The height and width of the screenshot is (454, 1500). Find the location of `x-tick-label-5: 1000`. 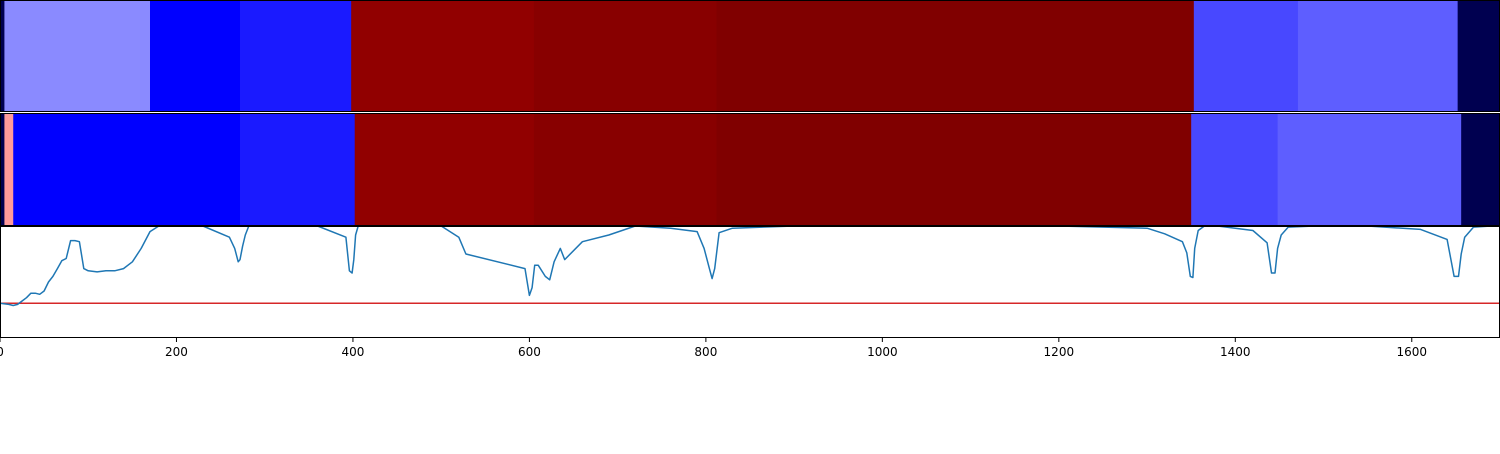

x-tick-label-5: 1000 is located at coordinates (882, 352).